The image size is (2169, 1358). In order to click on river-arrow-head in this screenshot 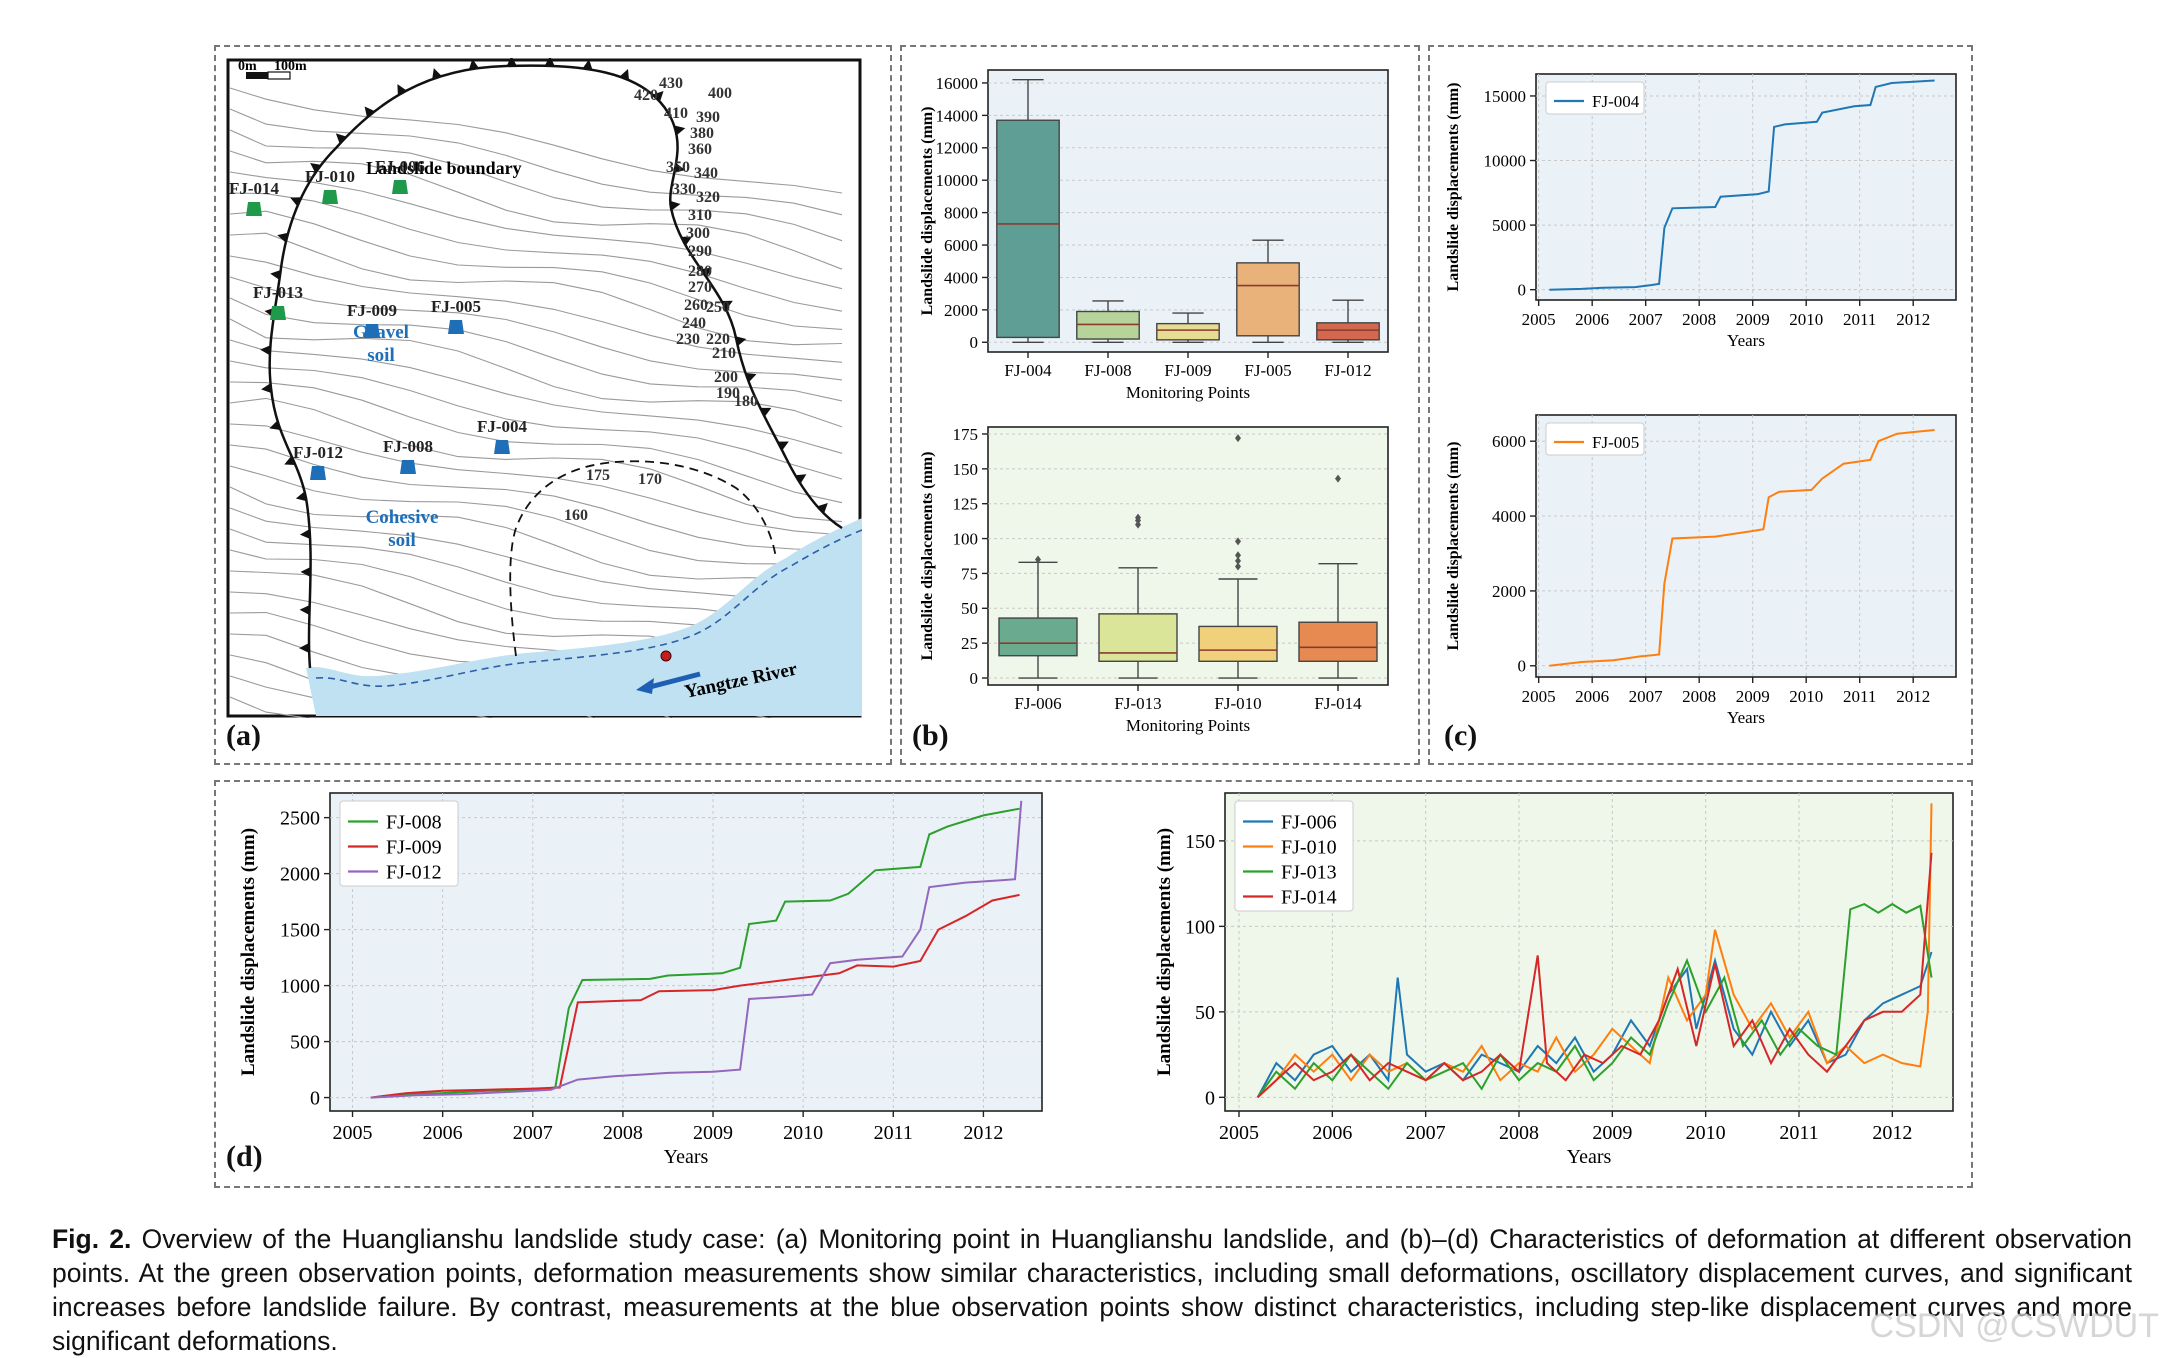, I will do `click(645, 686)`.